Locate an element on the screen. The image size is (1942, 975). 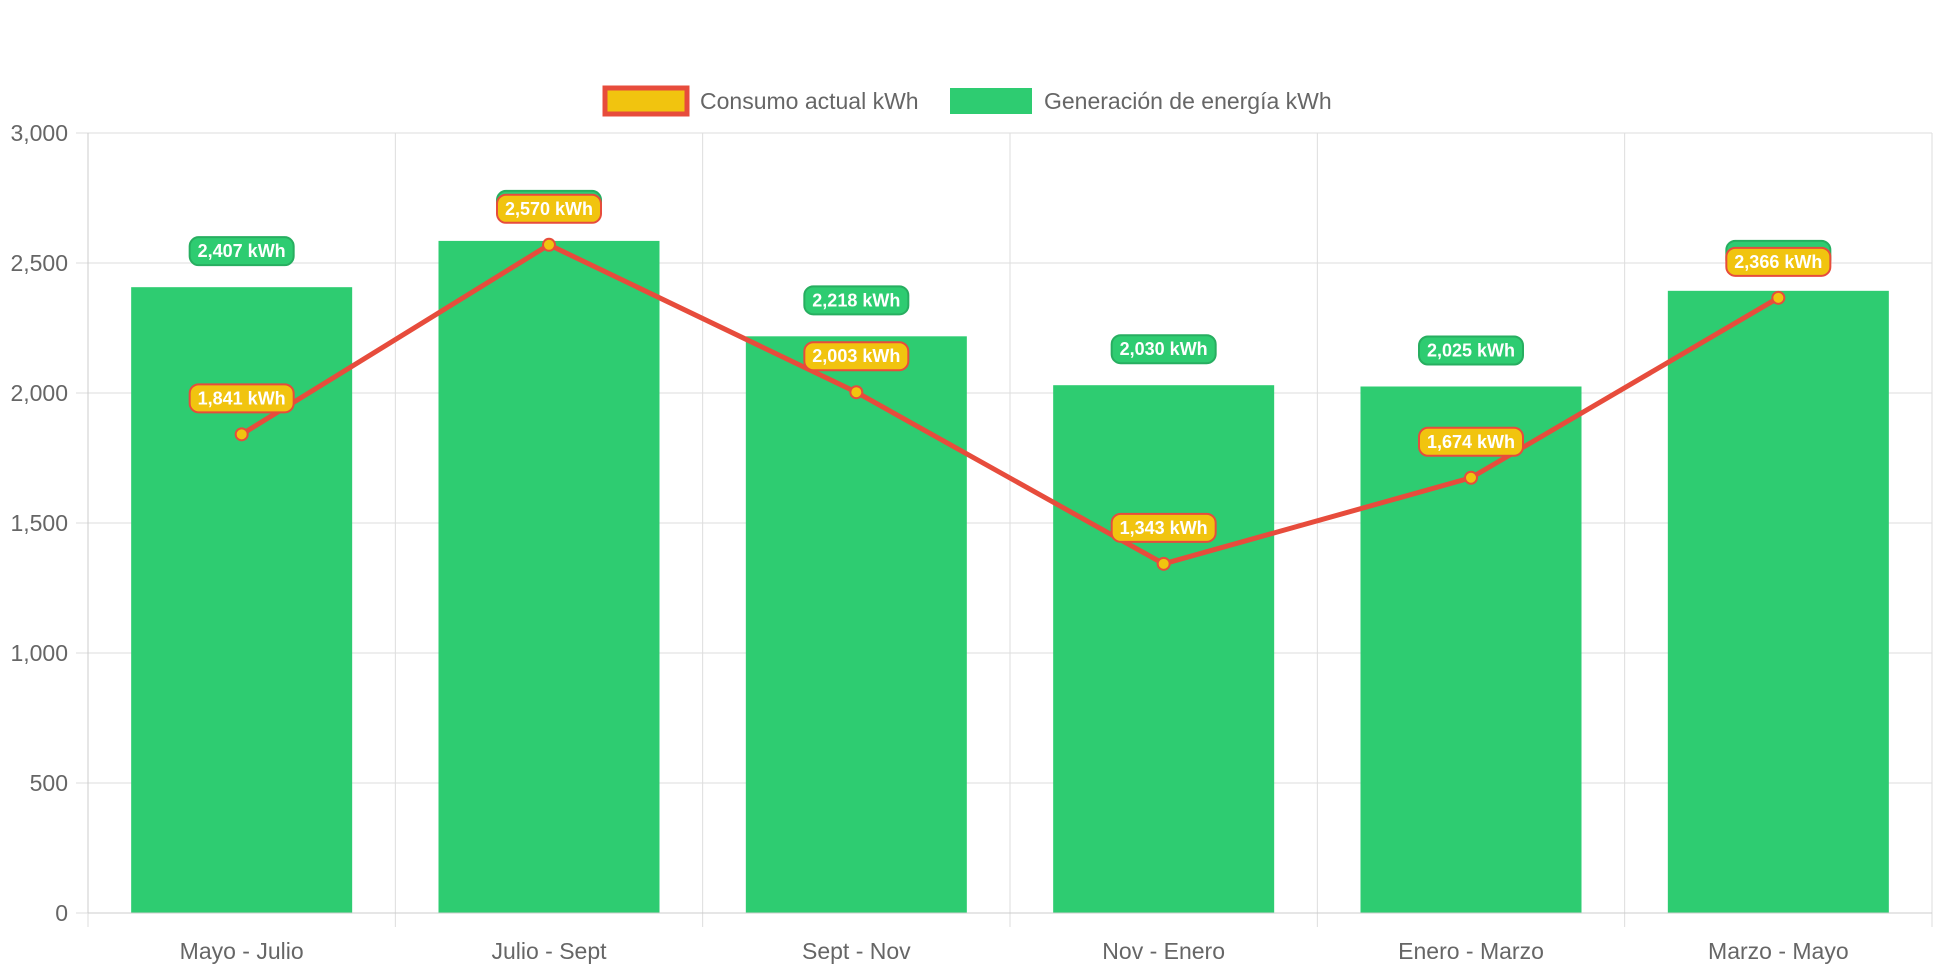
x-tick-label: Marzo - Mayo is located at coordinates (1778, 951).